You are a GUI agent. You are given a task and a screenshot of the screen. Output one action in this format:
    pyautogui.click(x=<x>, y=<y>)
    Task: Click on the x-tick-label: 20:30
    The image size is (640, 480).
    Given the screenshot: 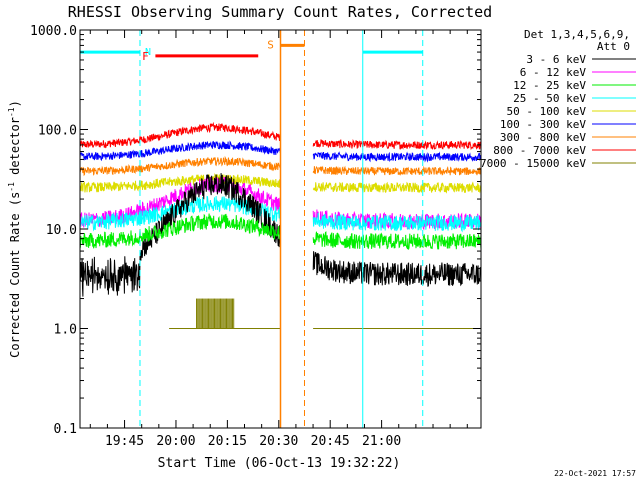 What is the action you would take?
    pyautogui.click(x=278, y=441)
    